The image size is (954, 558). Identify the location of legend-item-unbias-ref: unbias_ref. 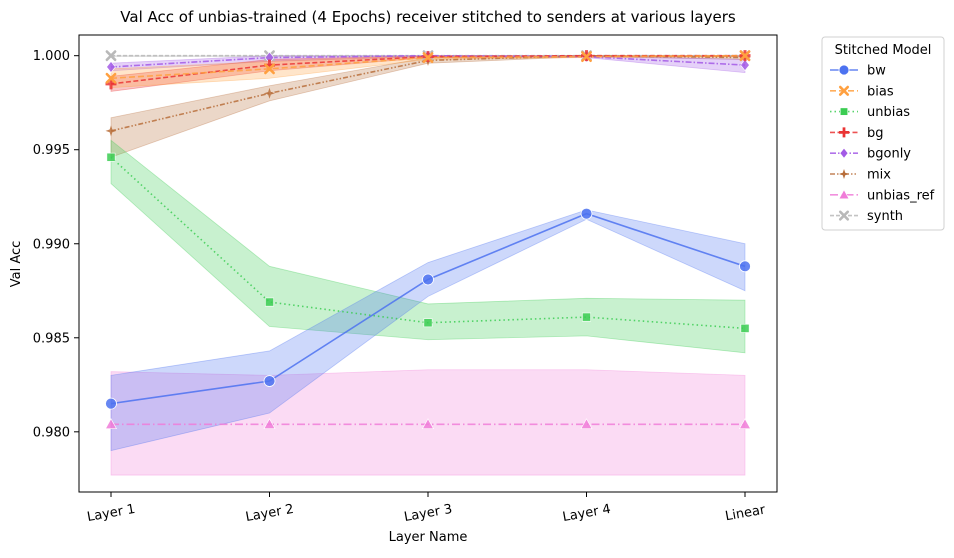
(882, 195).